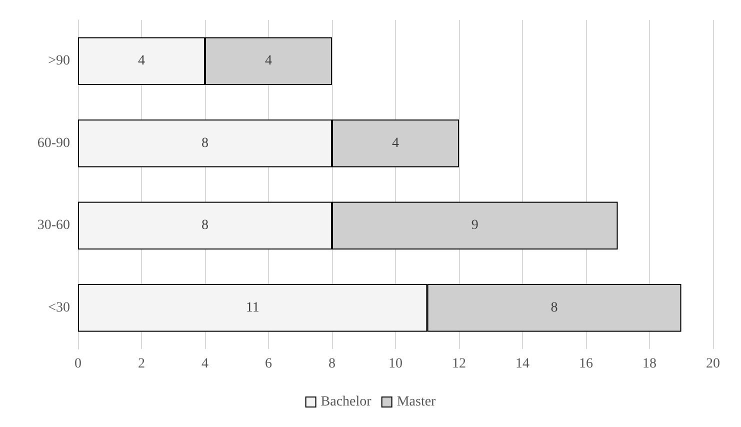  I want to click on x-tick-label: 14, so click(523, 364).